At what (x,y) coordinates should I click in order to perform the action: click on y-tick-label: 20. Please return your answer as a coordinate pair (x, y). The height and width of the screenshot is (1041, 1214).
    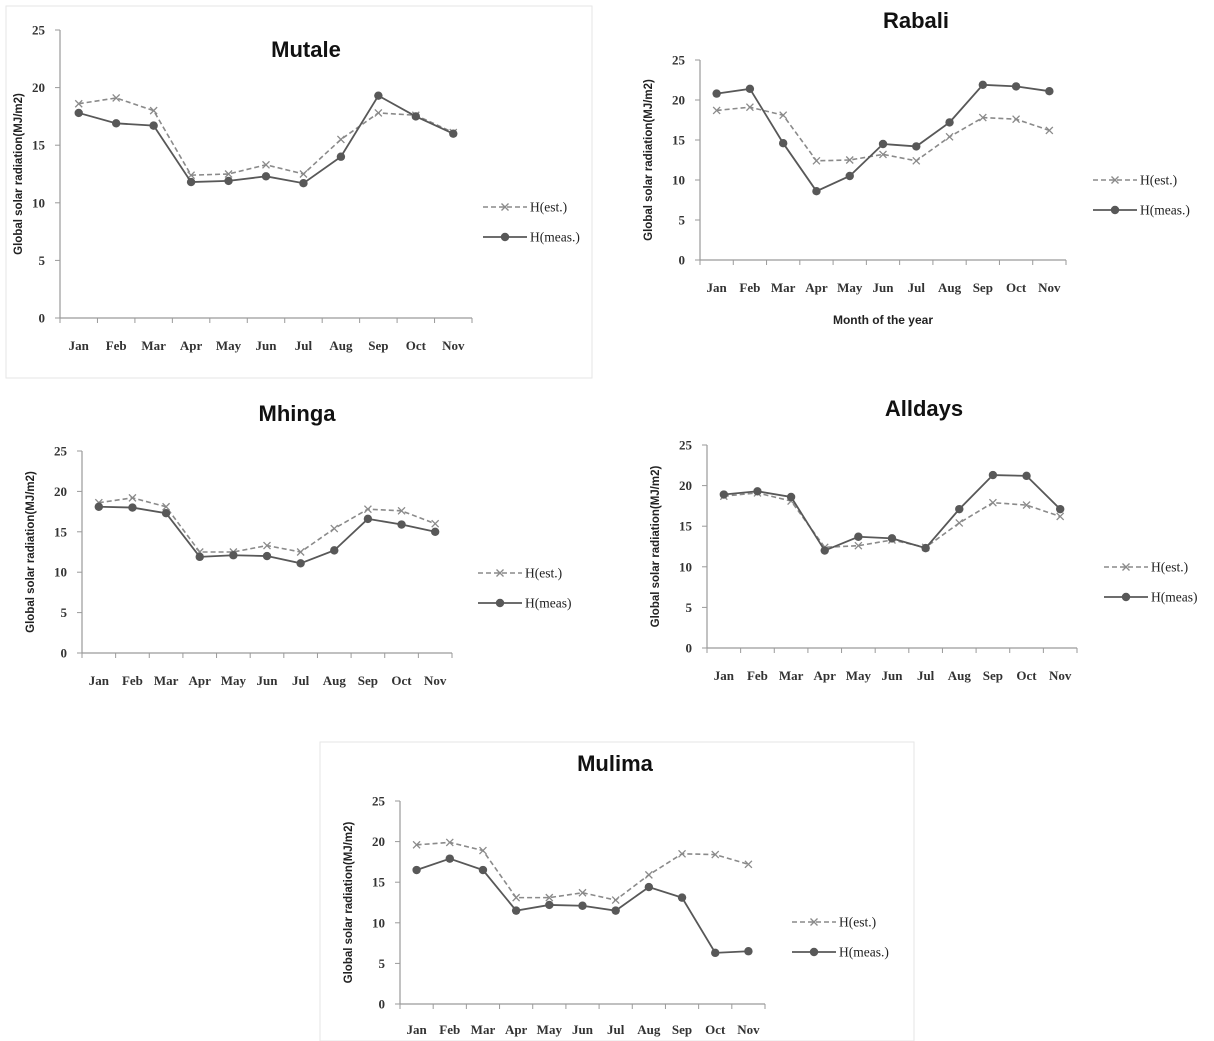
    Looking at the image, I should click on (38, 87).